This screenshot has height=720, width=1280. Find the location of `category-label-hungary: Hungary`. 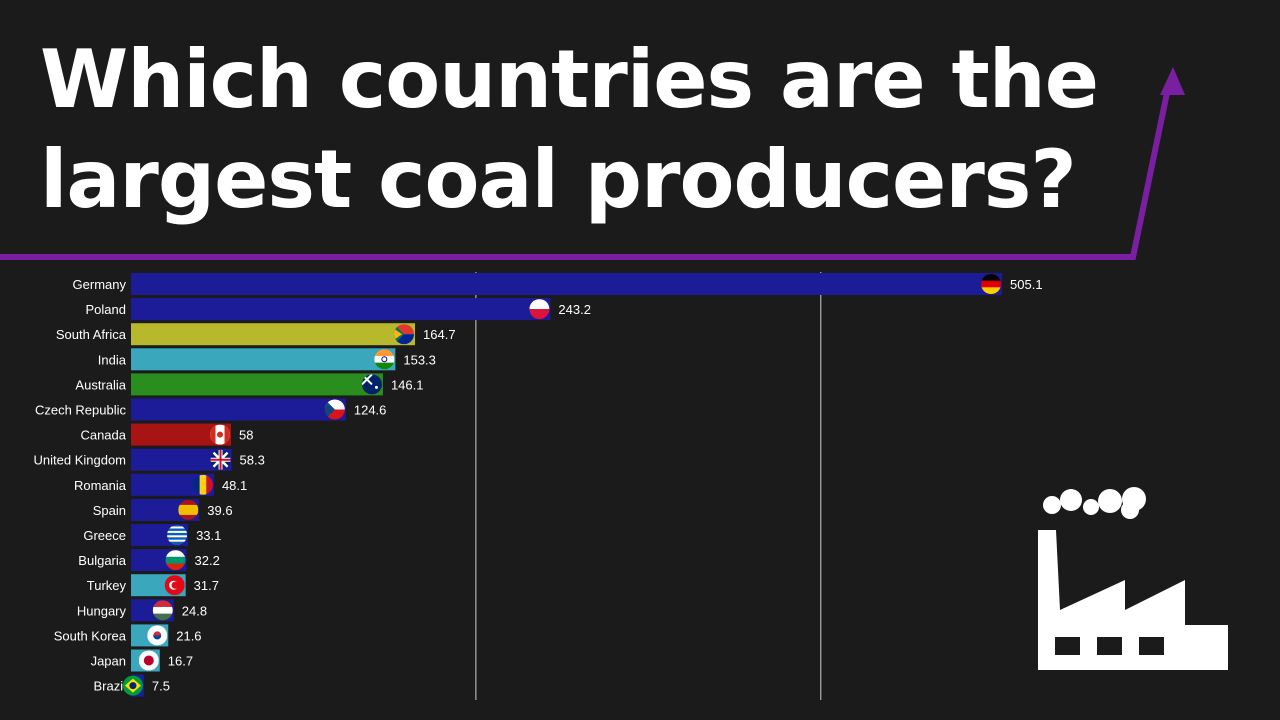

category-label-hungary: Hungary is located at coordinates (102, 610).